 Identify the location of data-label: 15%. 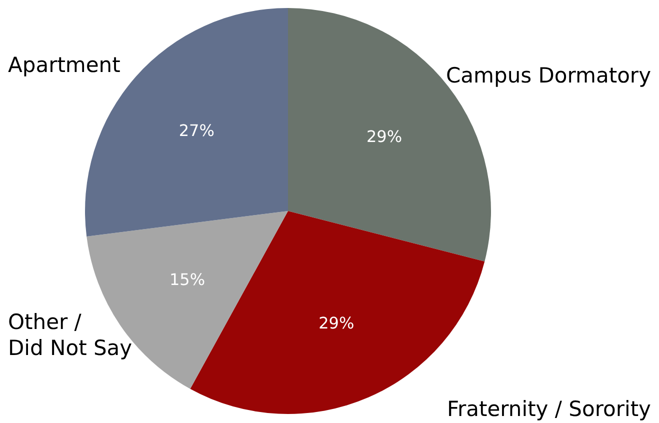
(187, 279).